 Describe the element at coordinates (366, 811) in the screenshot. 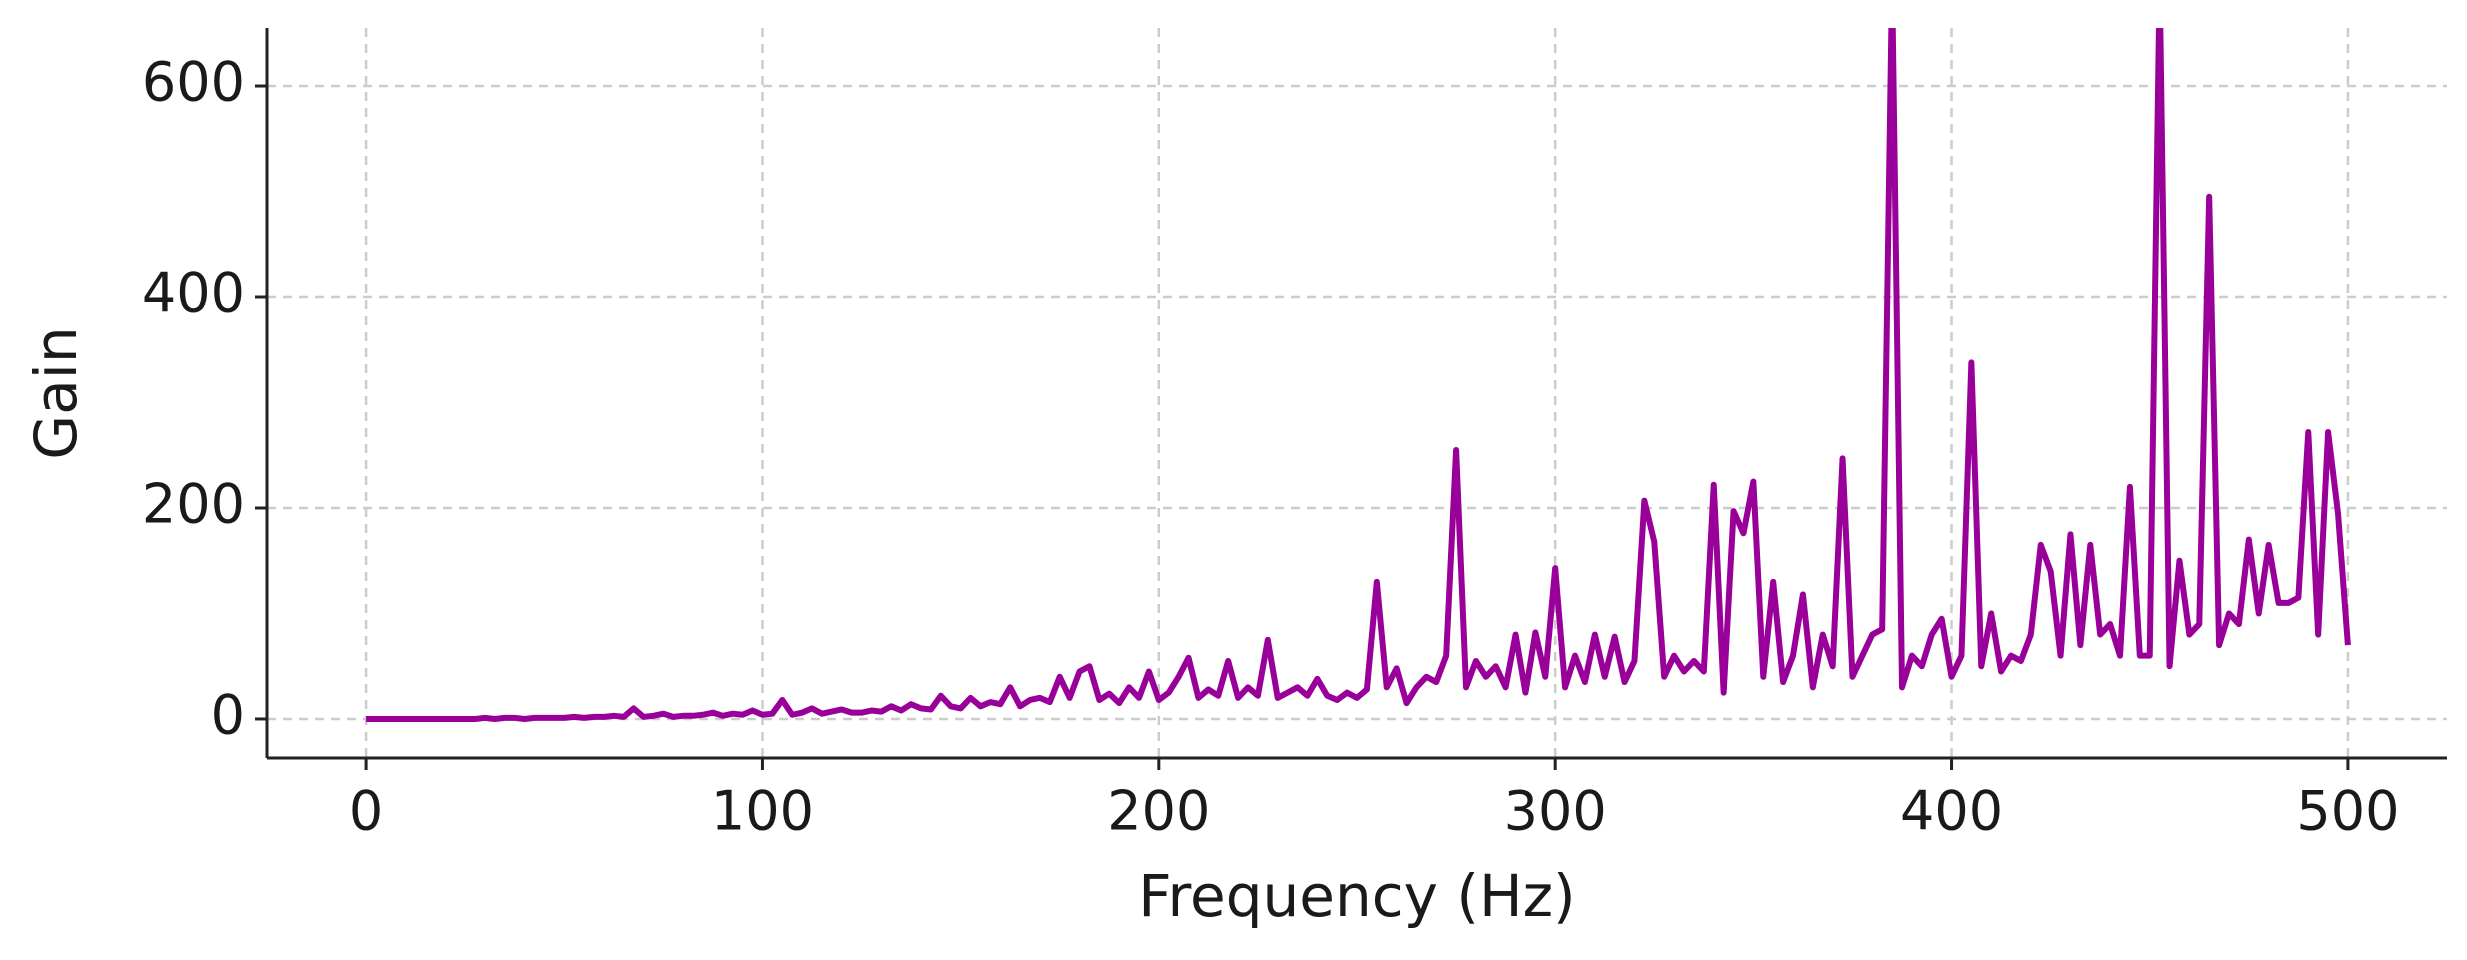

I see `x-tick-label: 0` at that location.